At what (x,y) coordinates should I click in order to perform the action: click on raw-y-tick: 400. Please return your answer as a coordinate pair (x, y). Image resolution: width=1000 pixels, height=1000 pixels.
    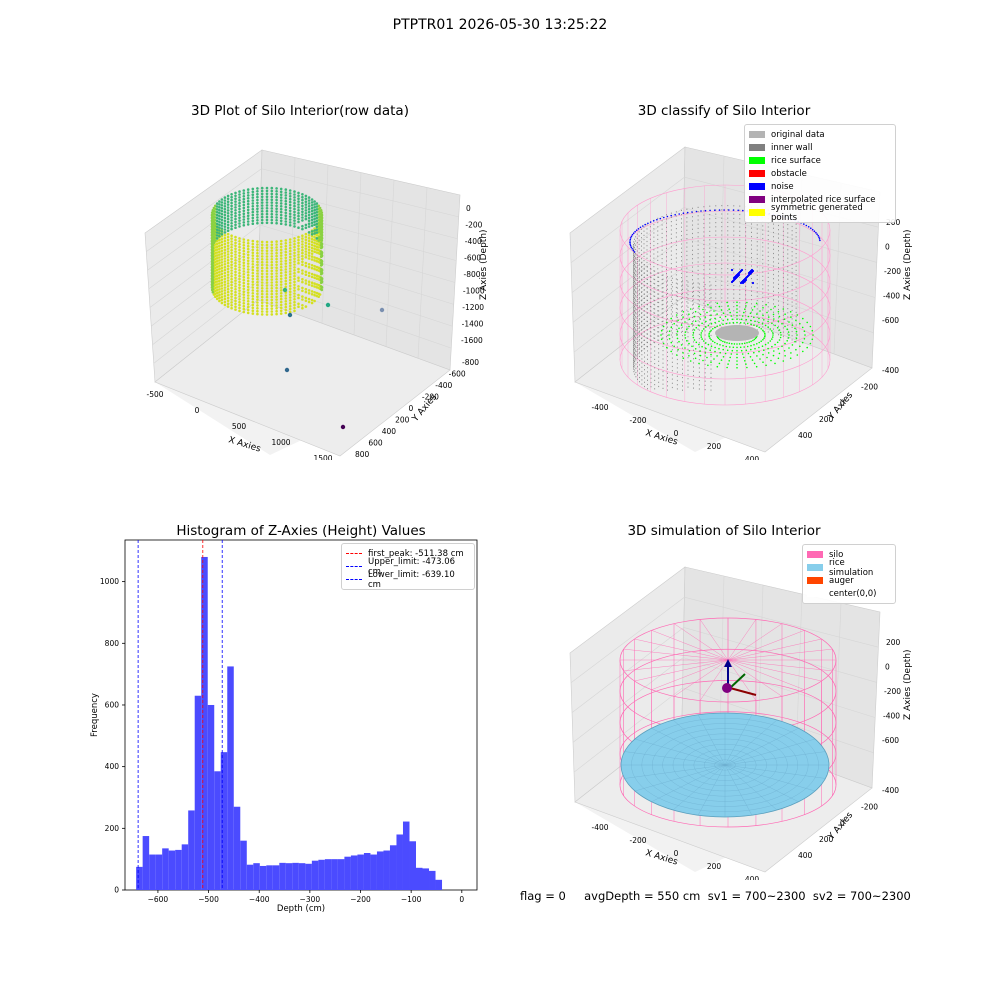
    Looking at the image, I should click on (389, 431).